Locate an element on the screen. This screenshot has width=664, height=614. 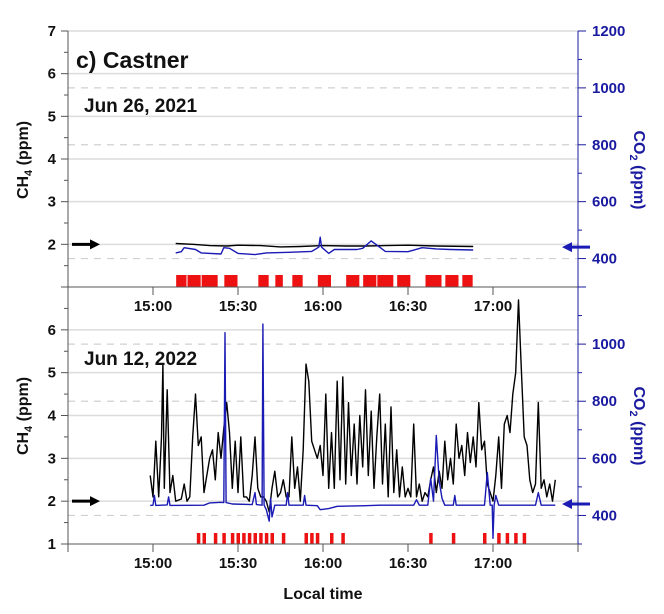
top-x-tick-label: 16:30 is located at coordinates (408, 306).